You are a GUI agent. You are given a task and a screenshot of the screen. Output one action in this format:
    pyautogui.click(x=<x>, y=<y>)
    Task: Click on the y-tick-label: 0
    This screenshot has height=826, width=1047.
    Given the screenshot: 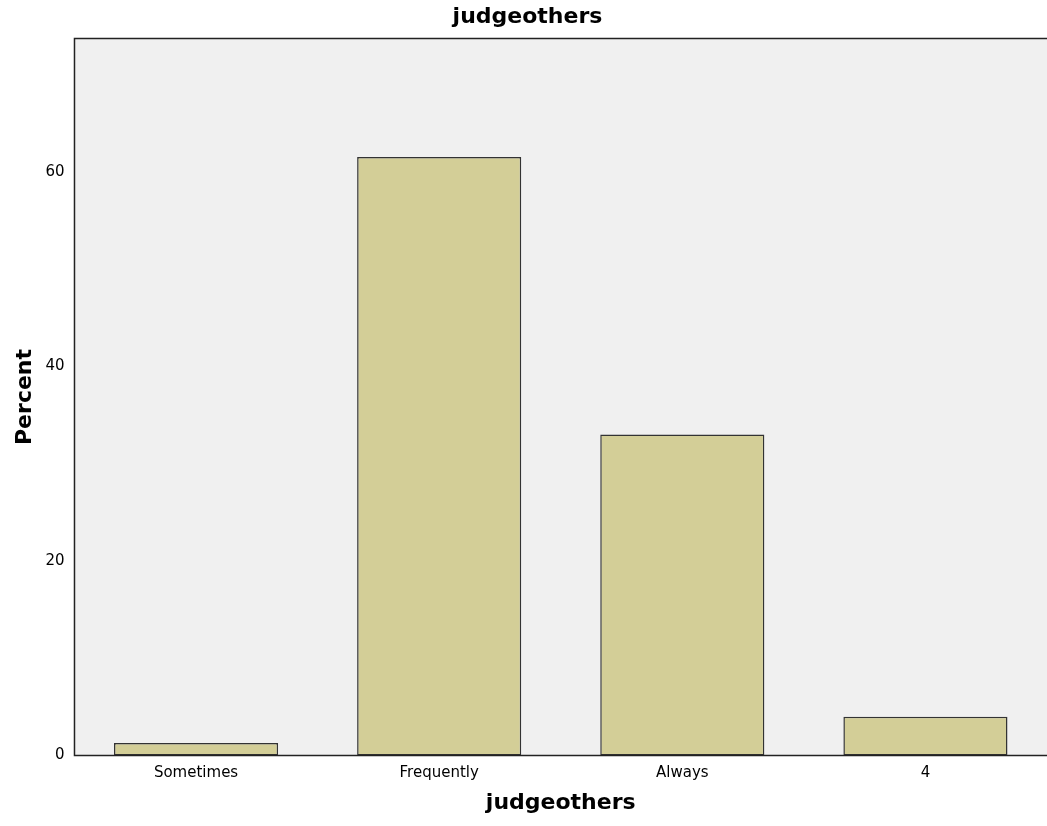 What is the action you would take?
    pyautogui.click(x=59, y=754)
    